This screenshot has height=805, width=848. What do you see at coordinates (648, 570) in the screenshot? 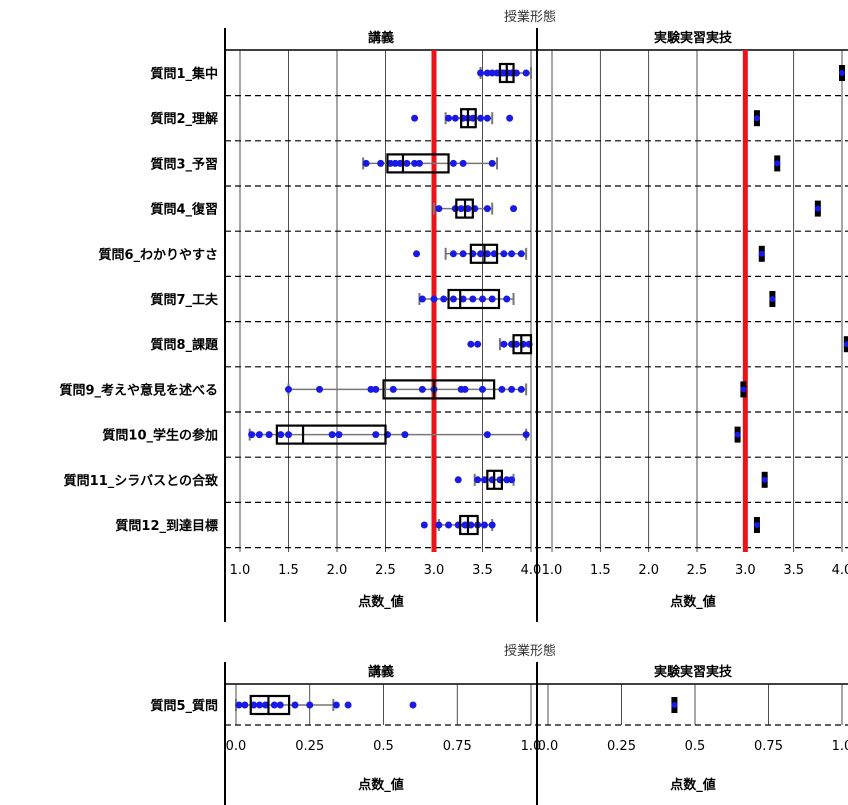
I see `x-tick-label: 2.0` at bounding box center [648, 570].